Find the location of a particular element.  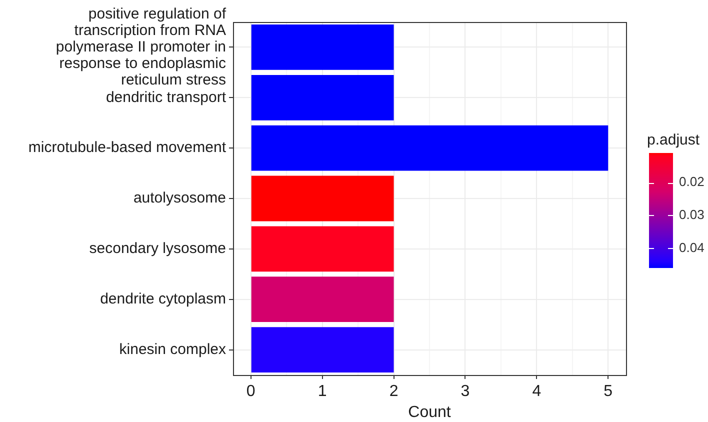

y-tick-label: dendritic transport is located at coordinates (166, 97).